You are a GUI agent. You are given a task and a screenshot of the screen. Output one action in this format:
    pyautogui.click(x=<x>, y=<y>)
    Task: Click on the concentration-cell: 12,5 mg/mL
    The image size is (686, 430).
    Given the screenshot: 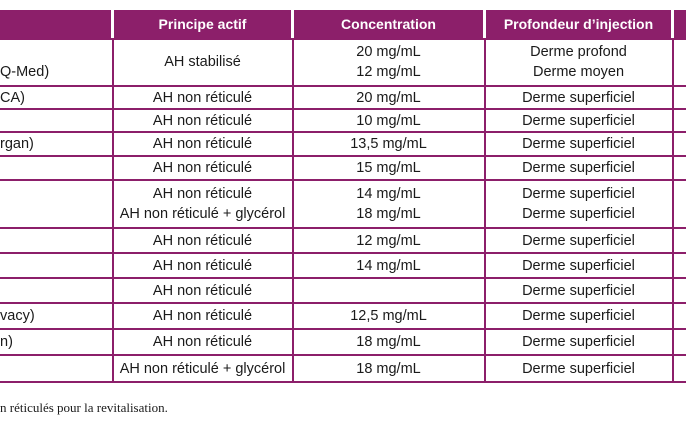 What is the action you would take?
    pyautogui.click(x=388, y=316)
    